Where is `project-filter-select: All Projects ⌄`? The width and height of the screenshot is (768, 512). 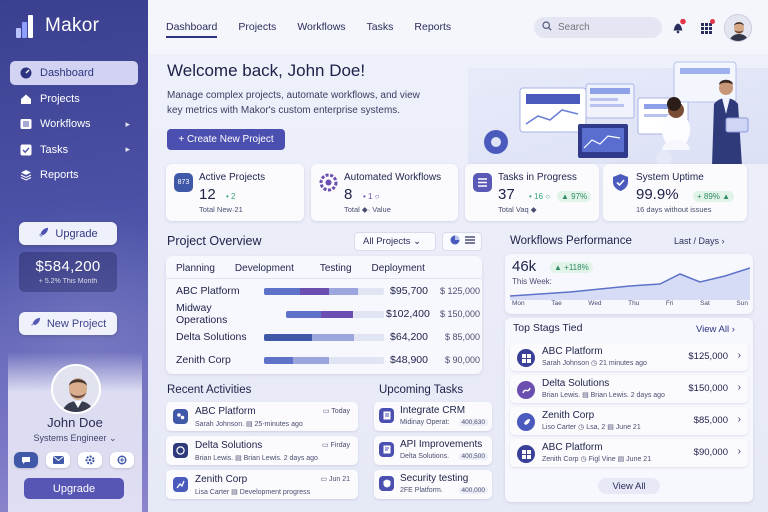 project-filter-select: All Projects ⌄ is located at coordinates (395, 241).